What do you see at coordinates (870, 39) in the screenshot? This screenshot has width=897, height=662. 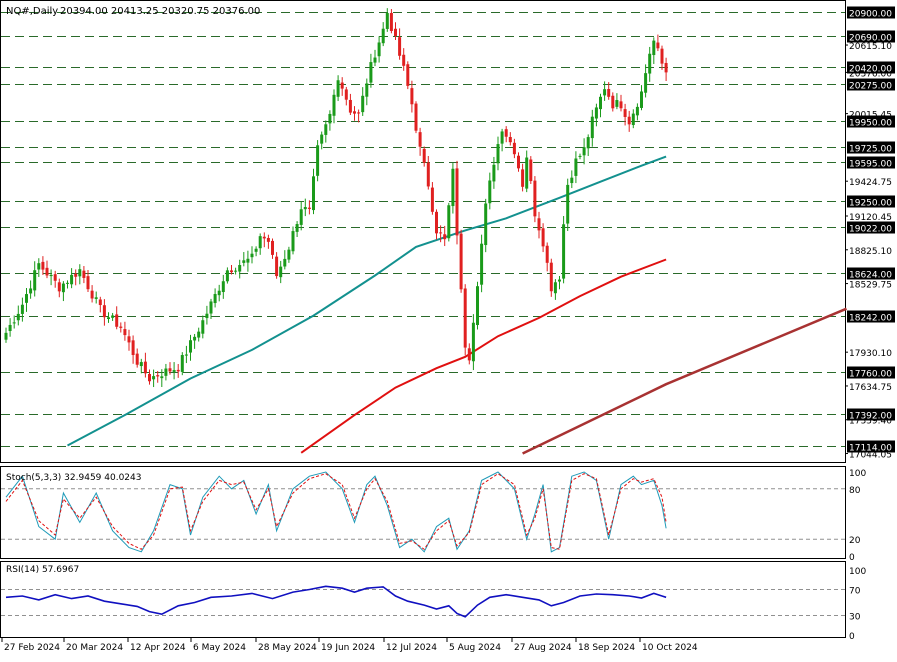 I see `level-label-text: 20690.00` at bounding box center [870, 39].